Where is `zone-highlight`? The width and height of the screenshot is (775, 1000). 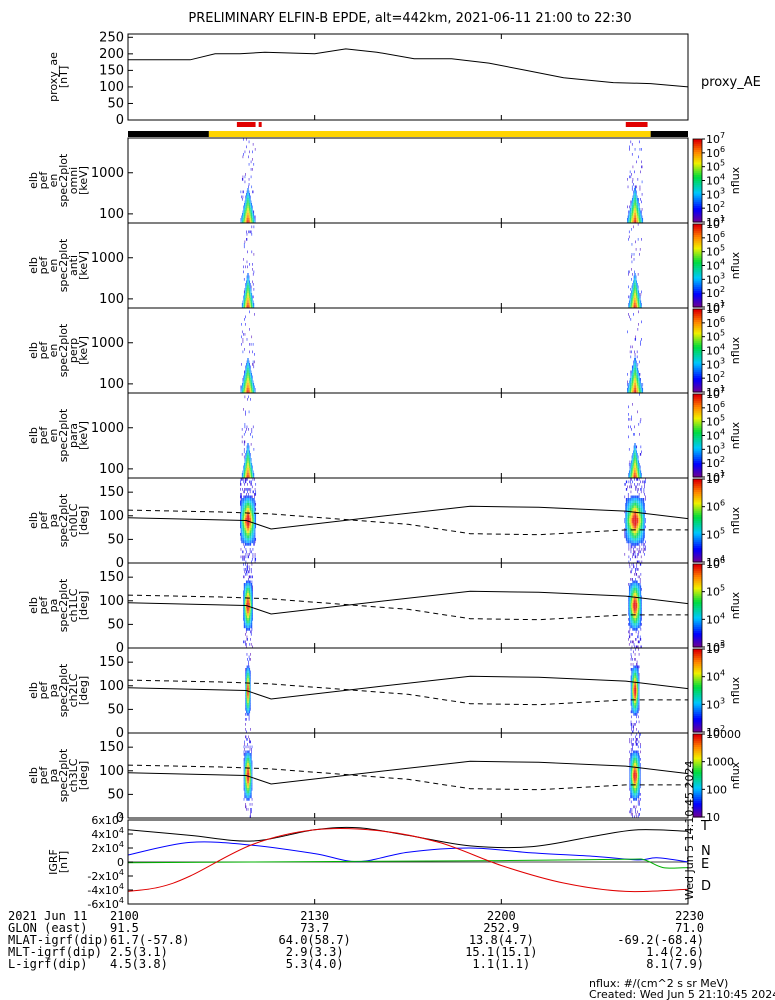 zone-highlight is located at coordinates (246, 124).